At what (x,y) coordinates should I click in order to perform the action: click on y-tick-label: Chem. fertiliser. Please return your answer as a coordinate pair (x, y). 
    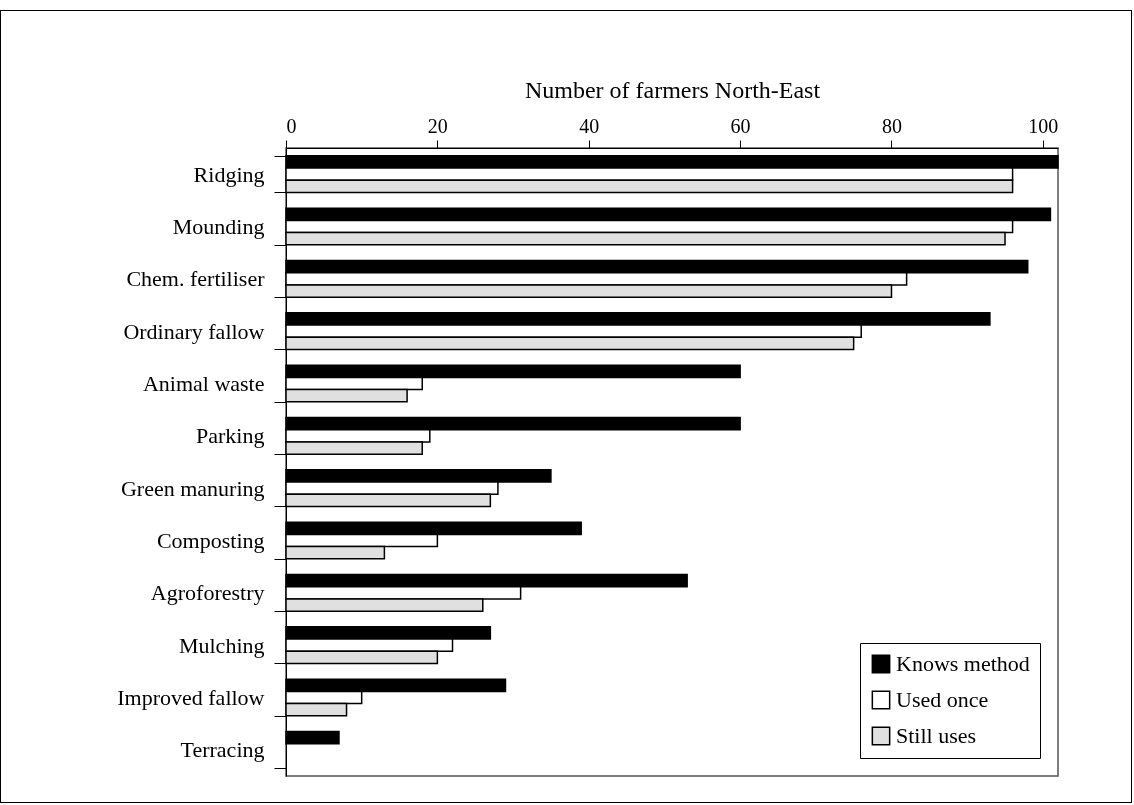
    Looking at the image, I should click on (196, 279).